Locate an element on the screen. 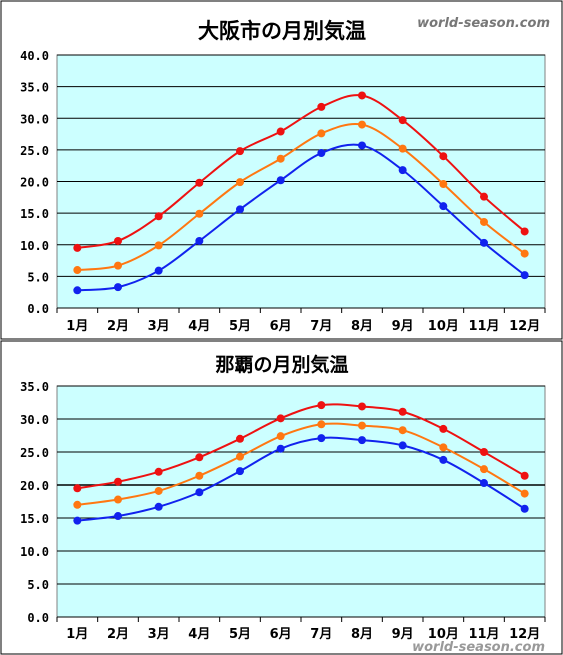 The height and width of the screenshot is (655, 563). watermark-bottom: world-season.com is located at coordinates (478, 647).